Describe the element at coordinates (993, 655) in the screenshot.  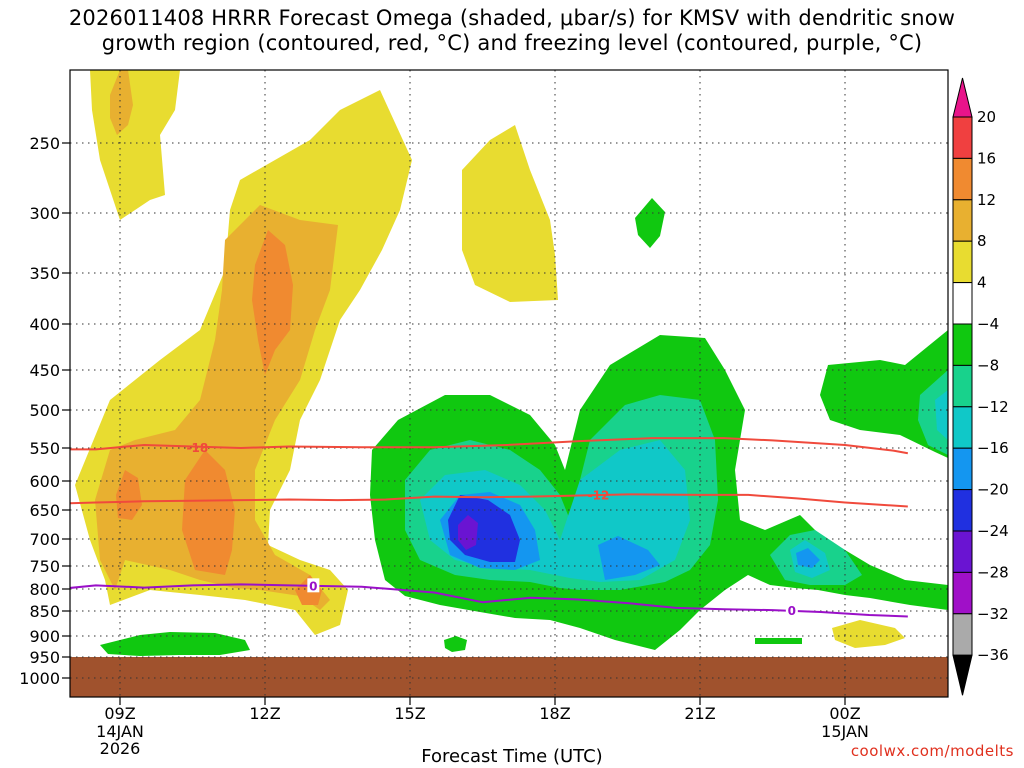
I see `colorbar-label-13: −36` at that location.